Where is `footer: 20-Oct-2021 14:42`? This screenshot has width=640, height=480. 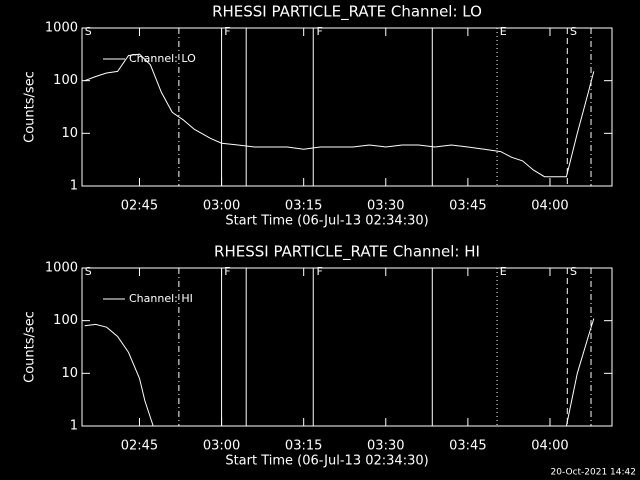
footer: 20-Oct-2021 14:42 is located at coordinates (593, 473).